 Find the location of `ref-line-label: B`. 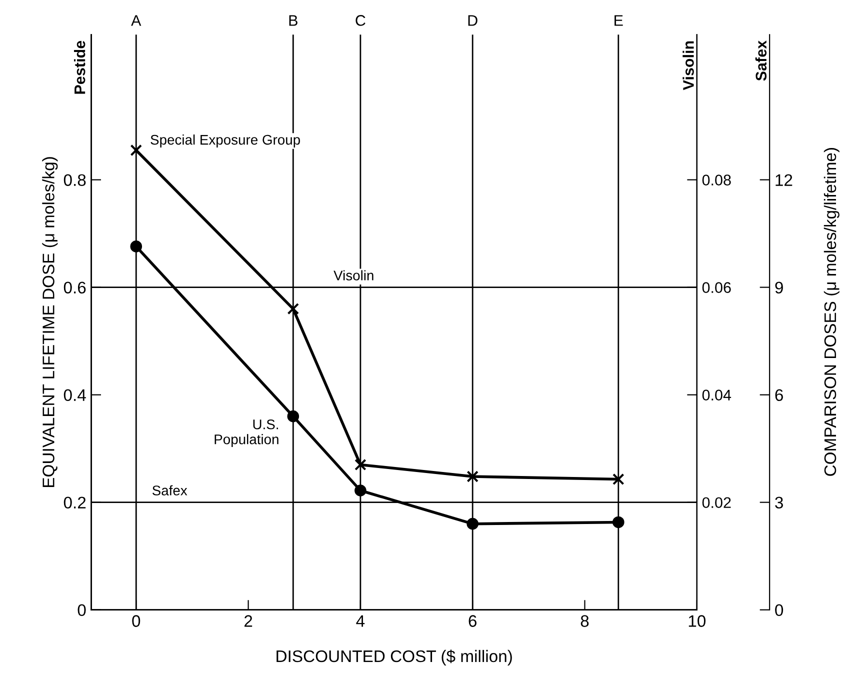

ref-line-label: B is located at coordinates (293, 20).